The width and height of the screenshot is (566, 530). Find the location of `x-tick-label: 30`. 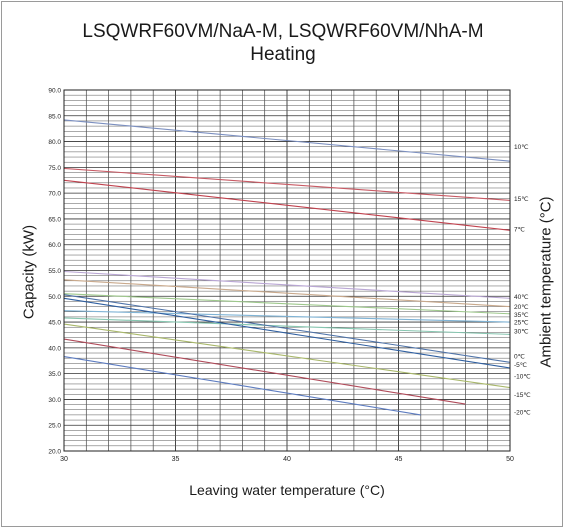

x-tick-label: 30 is located at coordinates (64, 459).